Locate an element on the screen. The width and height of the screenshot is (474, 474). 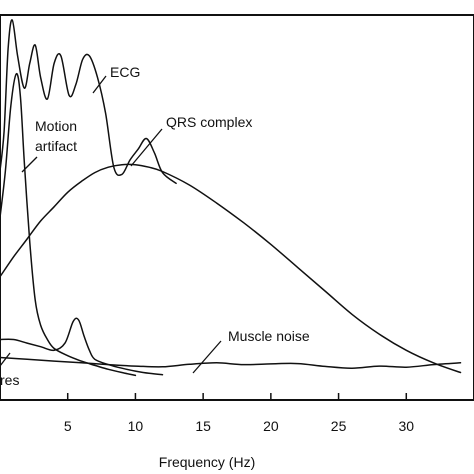
x-axis-tick-labels: 5 10 15 20 25 30 is located at coordinates (239, 426).